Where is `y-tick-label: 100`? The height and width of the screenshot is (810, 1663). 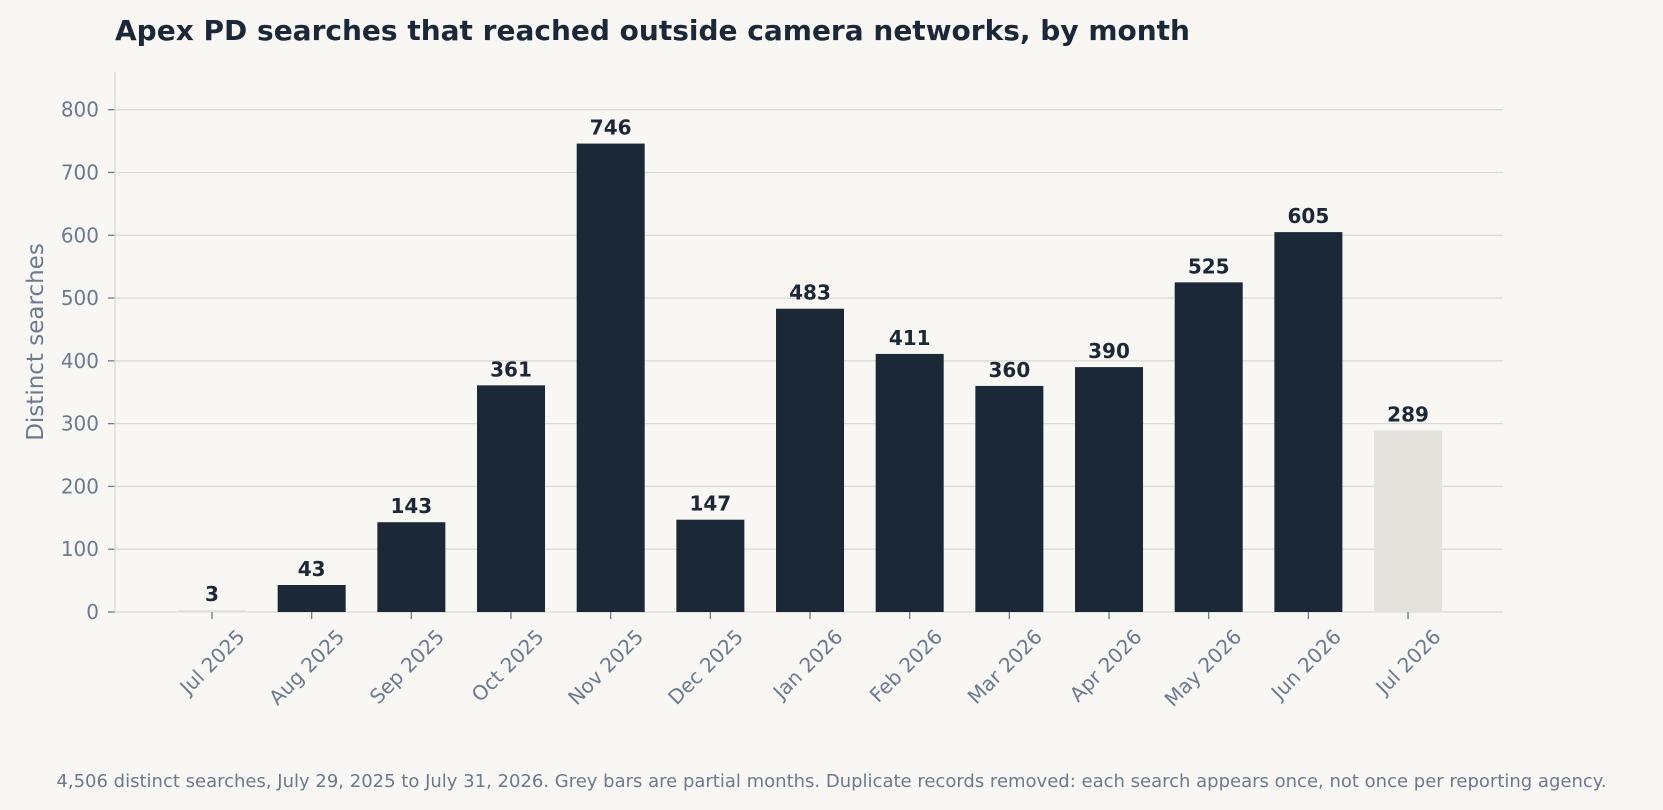 y-tick-label: 100 is located at coordinates (80, 549).